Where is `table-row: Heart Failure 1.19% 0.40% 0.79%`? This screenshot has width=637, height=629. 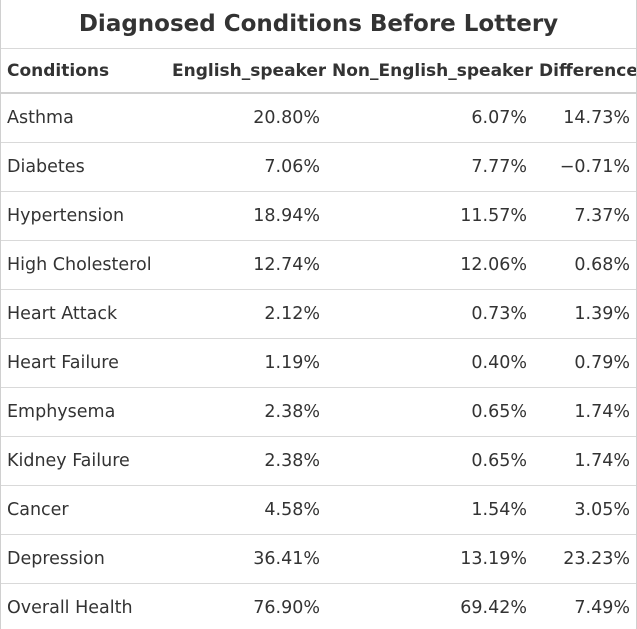 table-row: Heart Failure 1.19% 0.40% 0.79% is located at coordinates (318, 363).